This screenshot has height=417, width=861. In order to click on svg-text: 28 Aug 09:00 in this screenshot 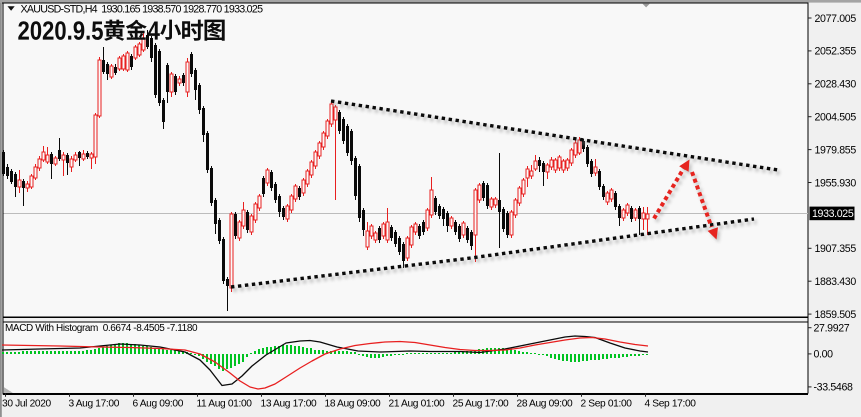, I will do `click(545, 403)`.